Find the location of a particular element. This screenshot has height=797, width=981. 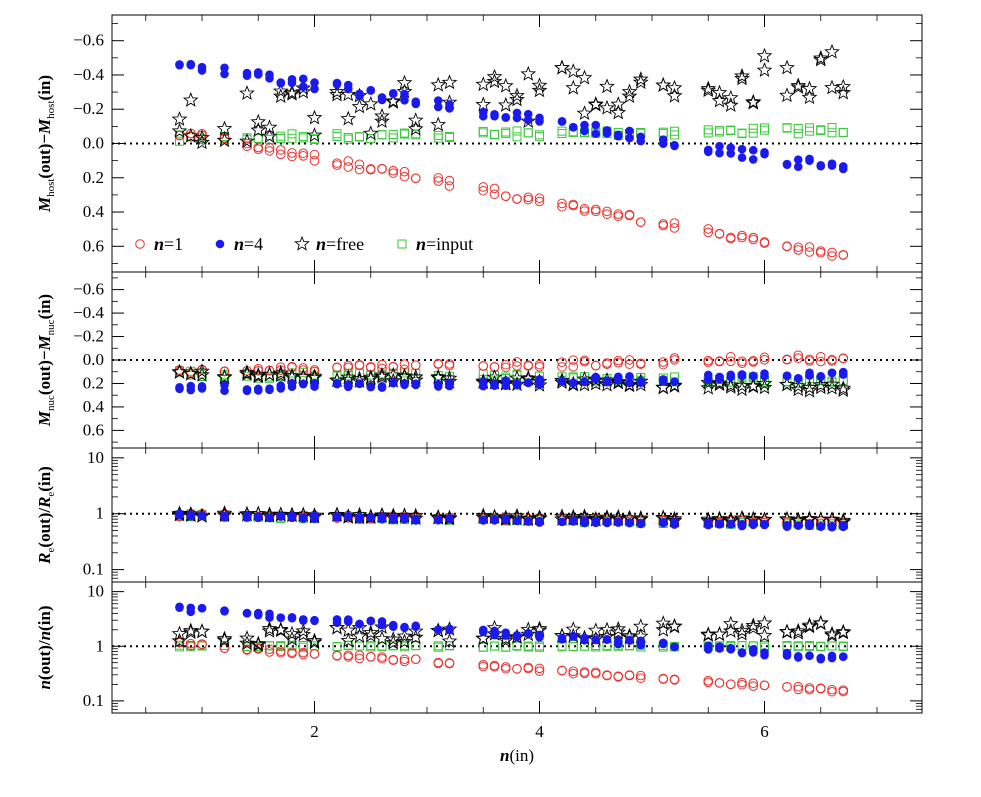

series-n4-host is located at coordinates (511, 116).